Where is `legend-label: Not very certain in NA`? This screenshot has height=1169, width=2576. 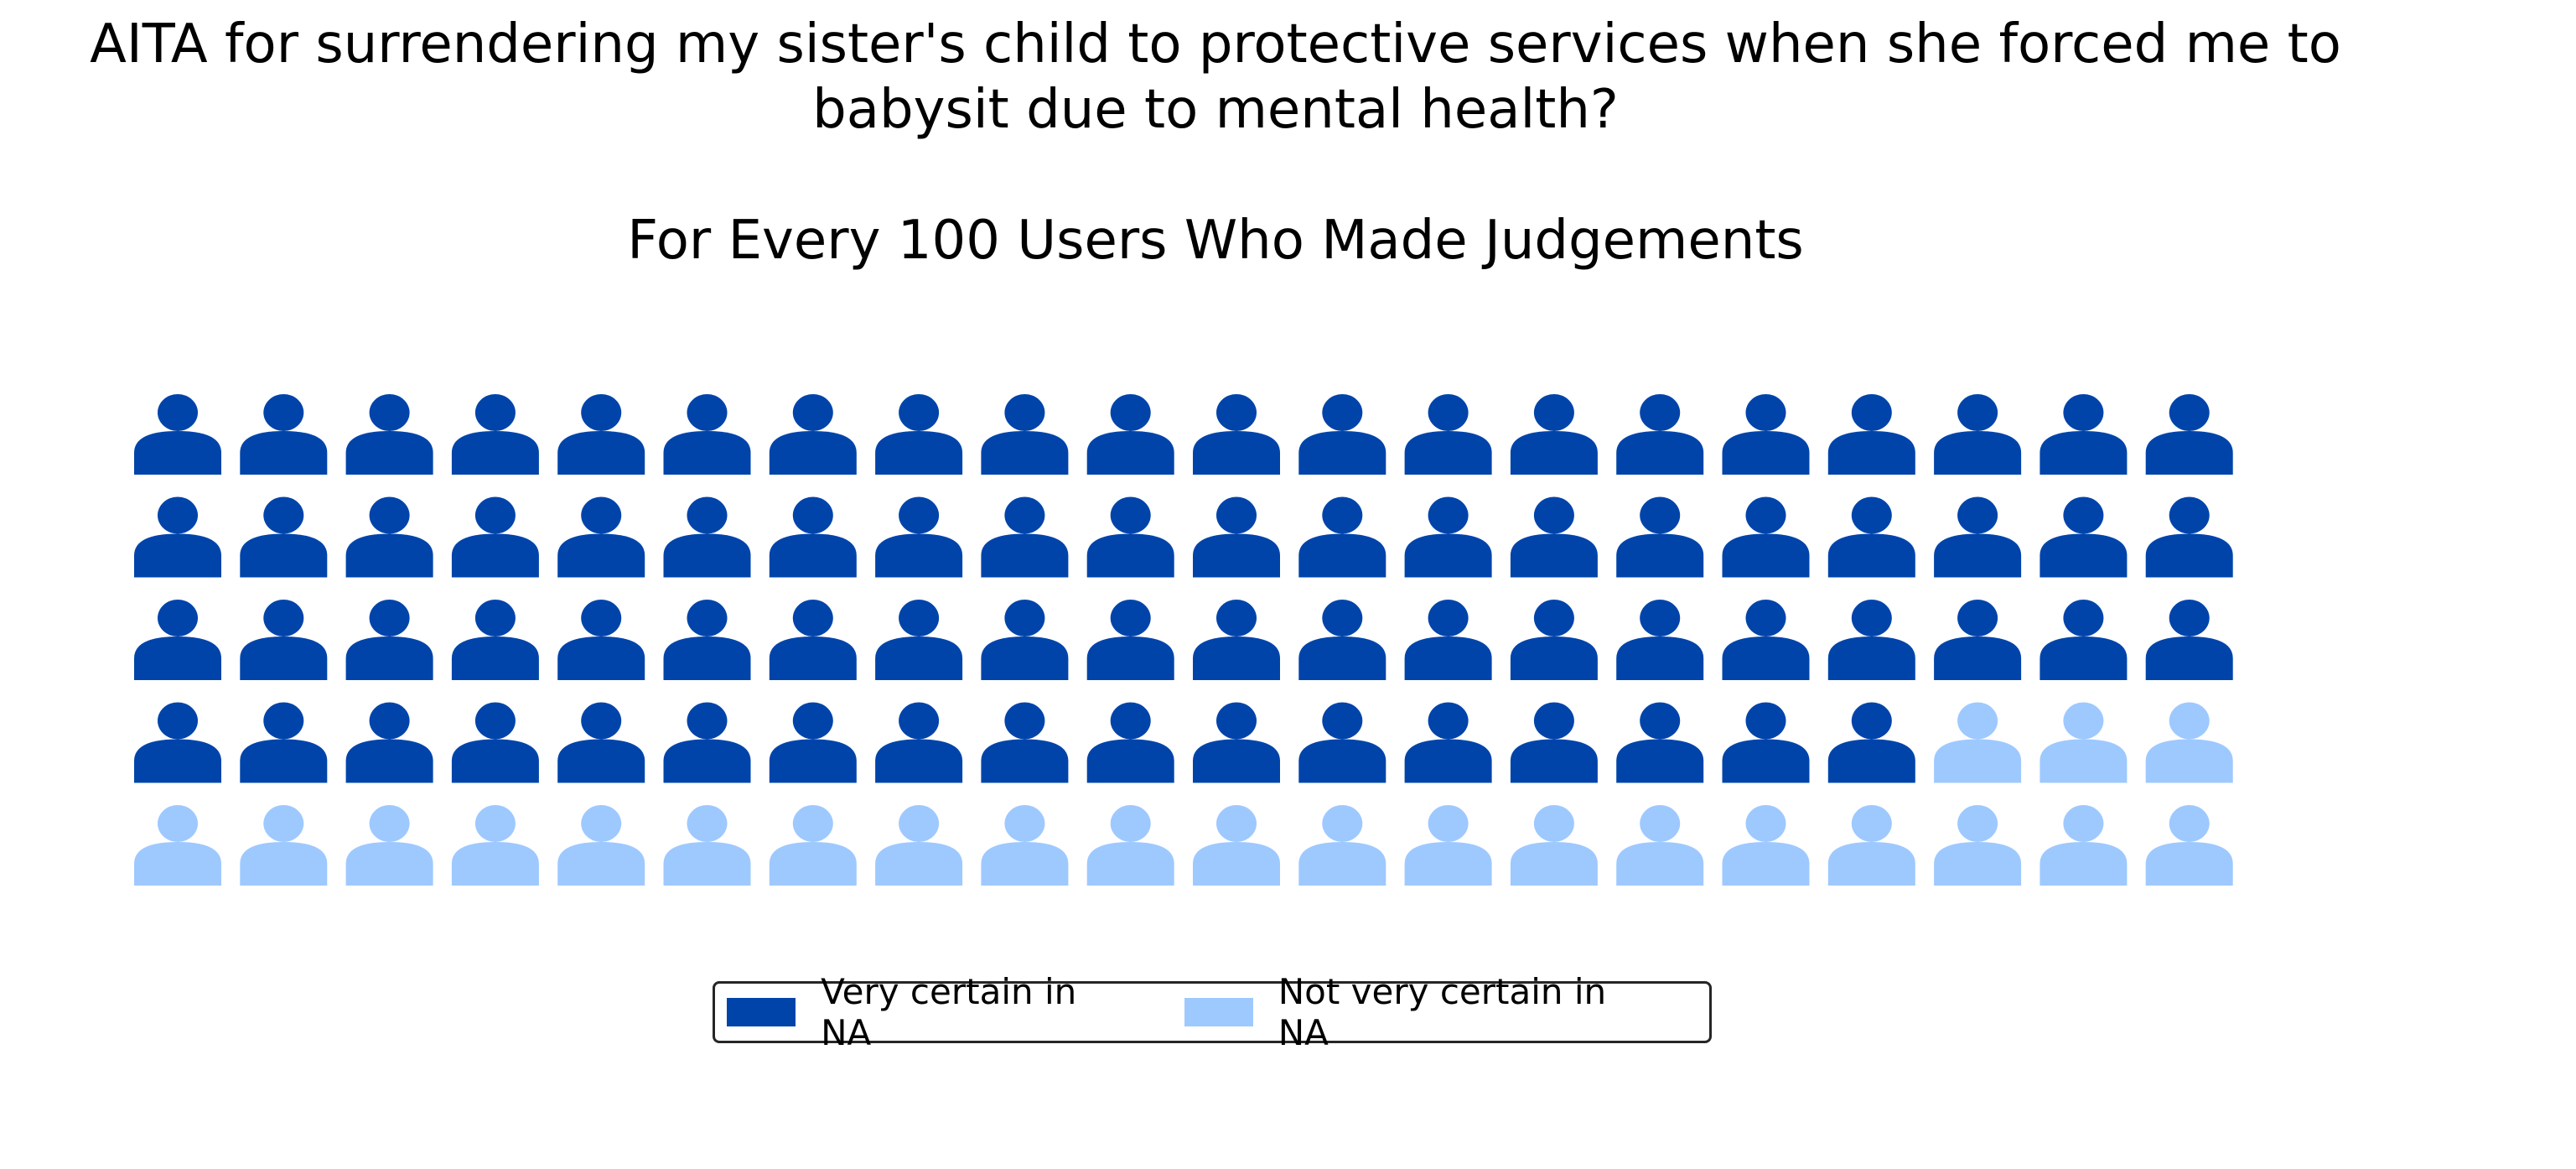 legend-label: Not very certain in NA is located at coordinates (1442, 1012).